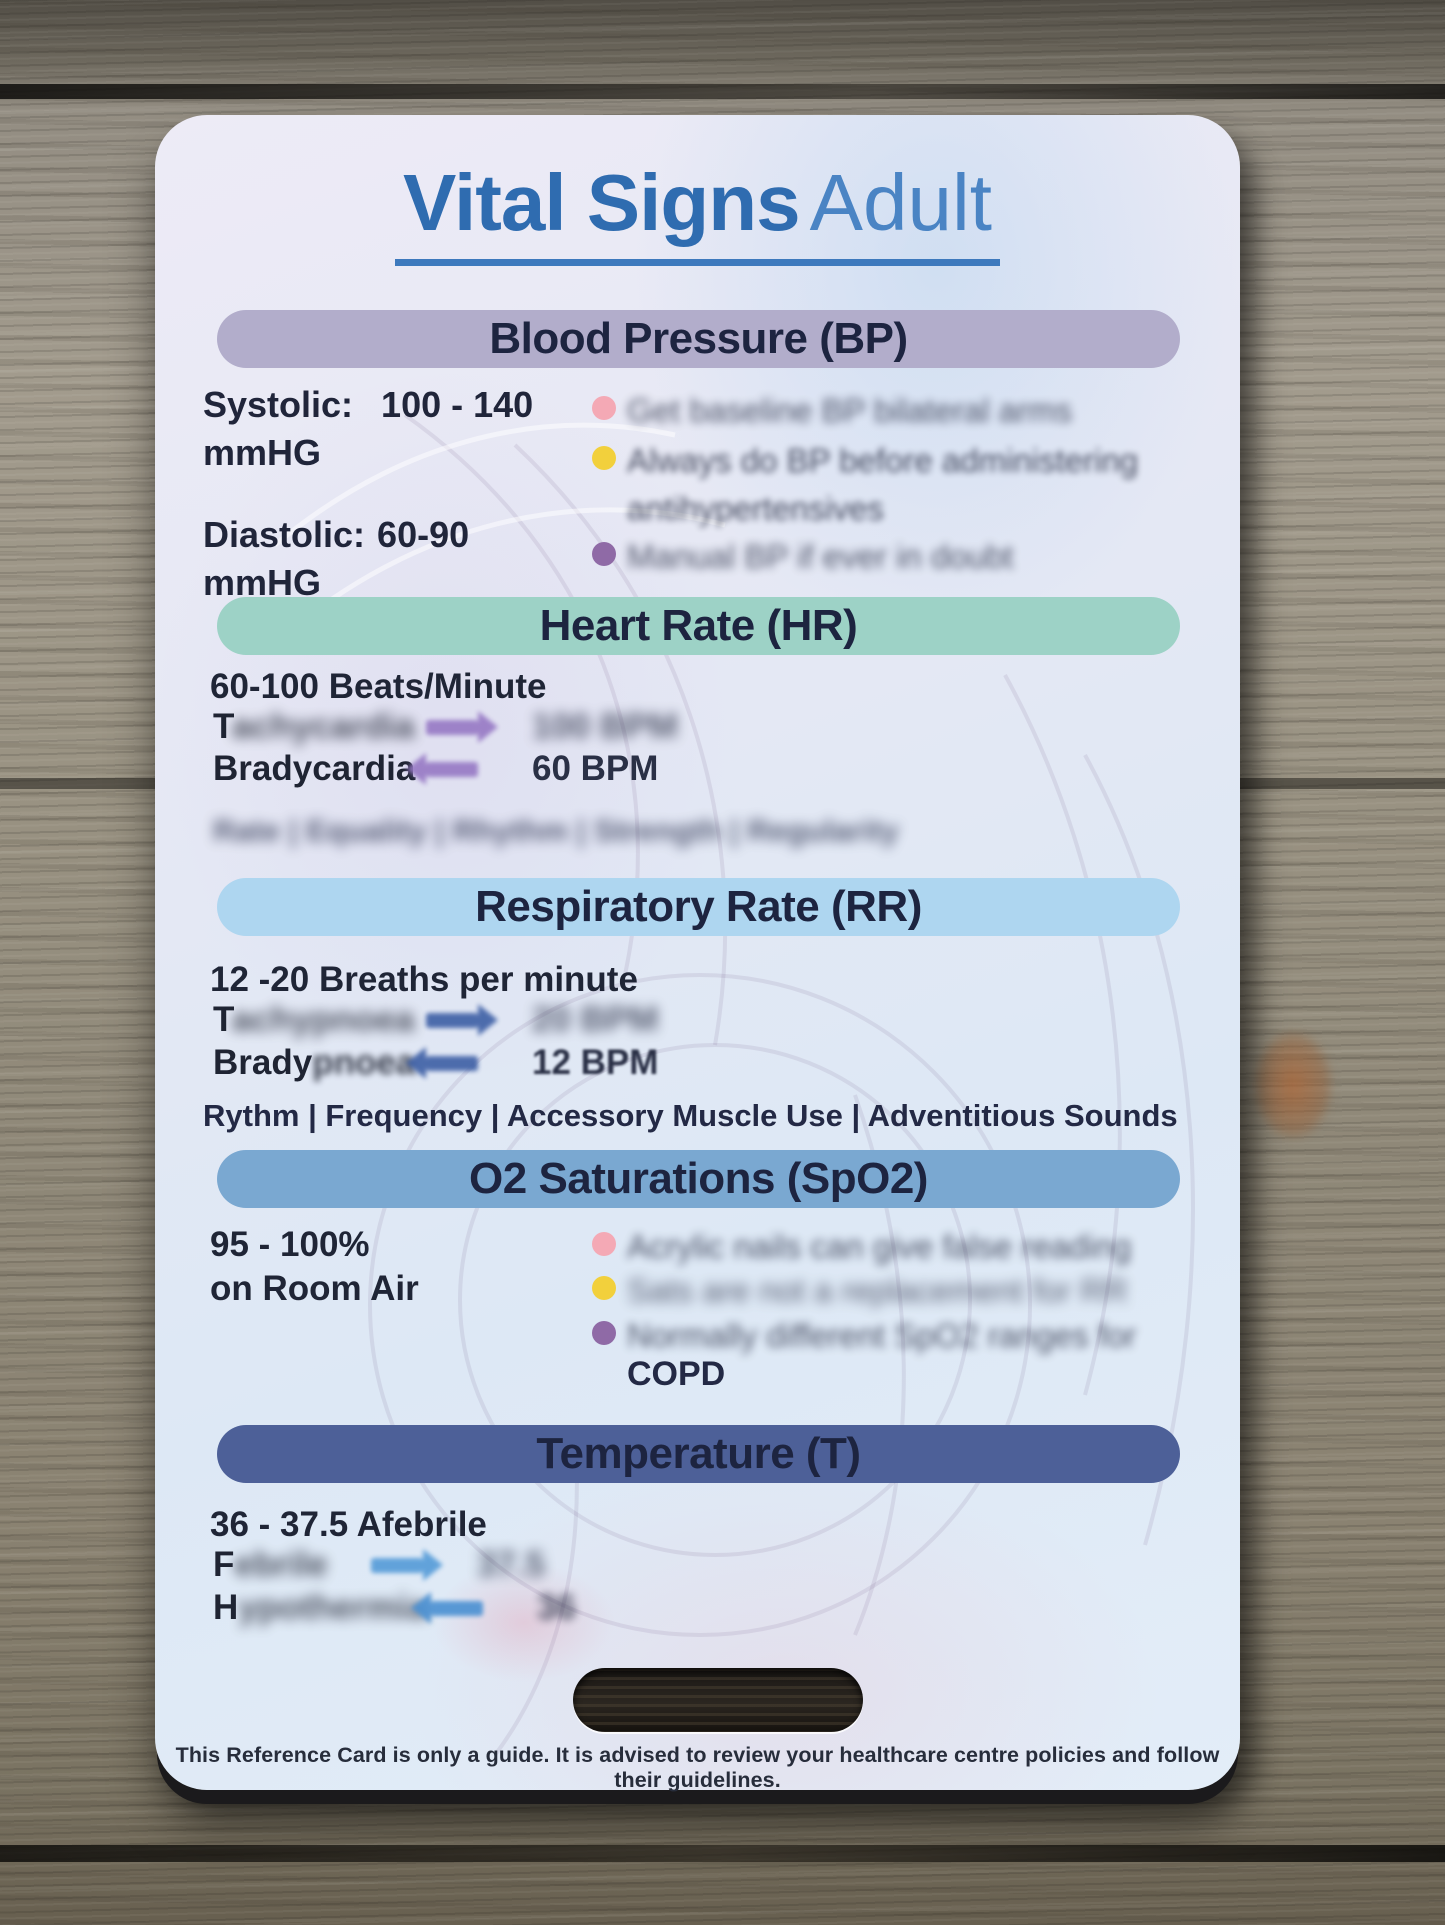 The height and width of the screenshot is (1925, 1445). I want to click on hr-bradycardia-row: Bradycardia 60 BPM, so click(435, 769).